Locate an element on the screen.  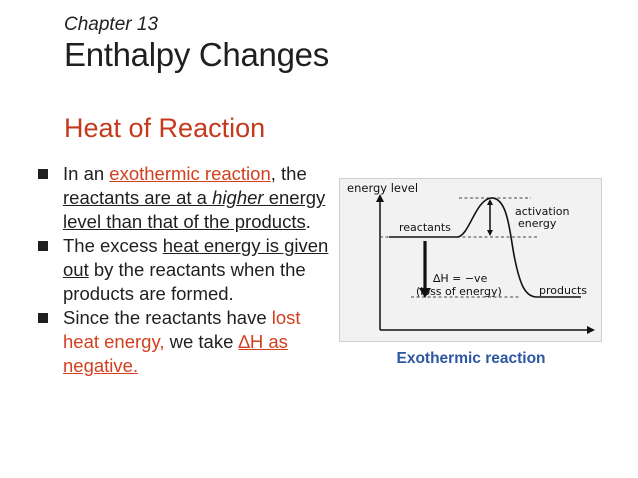
delta-h-arrowhead is located at coordinates (425, 293).